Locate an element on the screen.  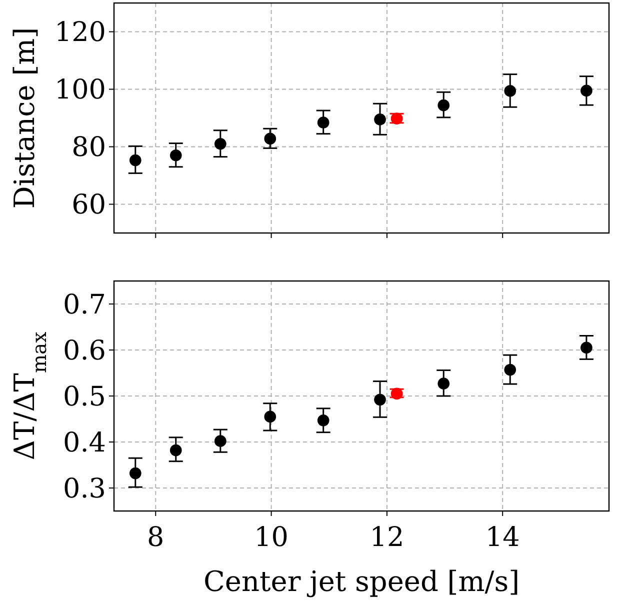
y-tick-label: 80 is located at coordinates (89, 148).